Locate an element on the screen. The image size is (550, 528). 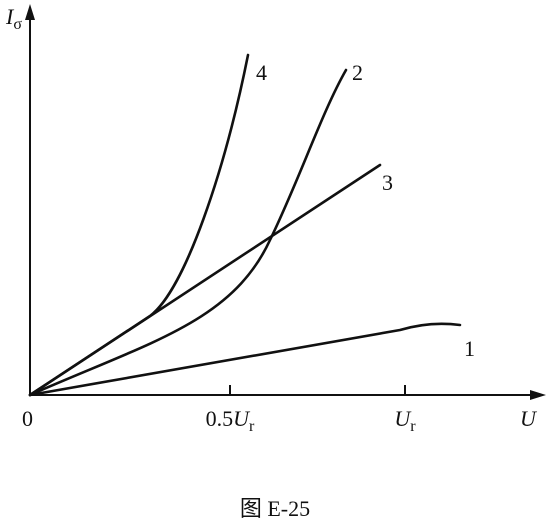
y-label: Iσ is located at coordinates (13, 18).